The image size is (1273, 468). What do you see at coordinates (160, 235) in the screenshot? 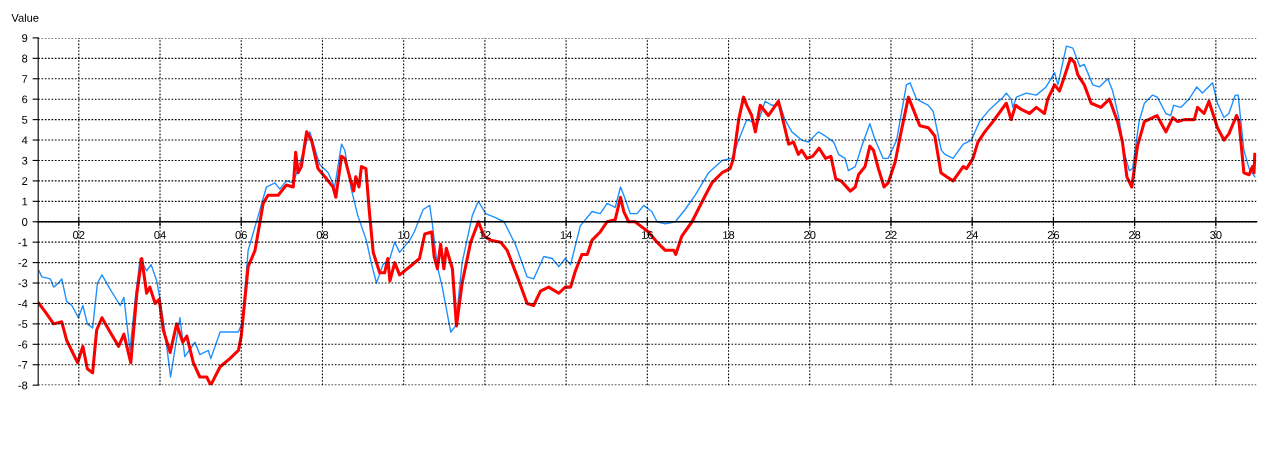
I see `x-tick-label: 04` at bounding box center [160, 235].